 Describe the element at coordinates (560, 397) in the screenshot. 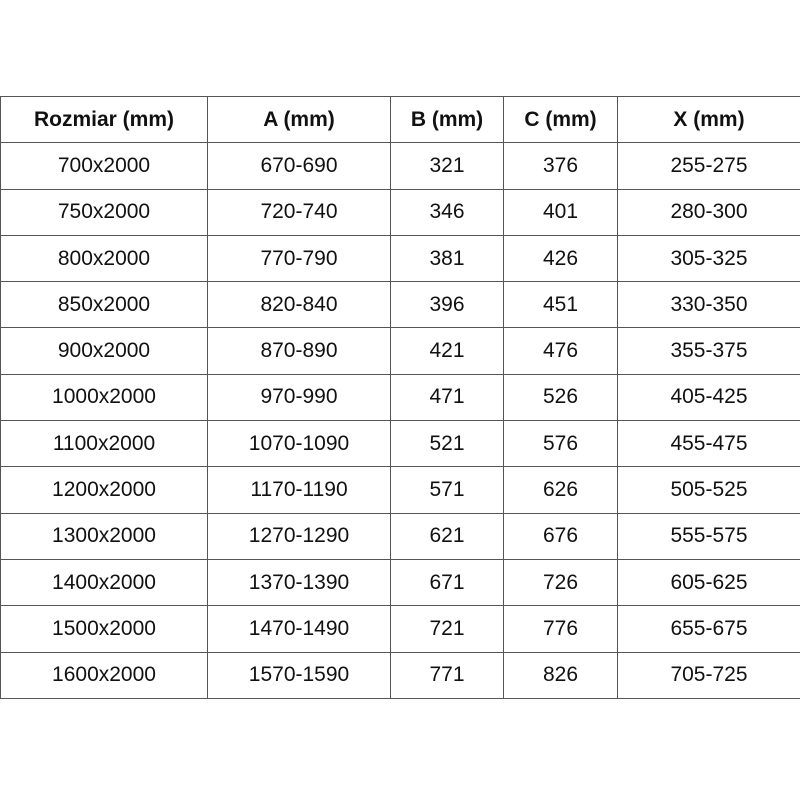

I see `table-cell: 526` at that location.